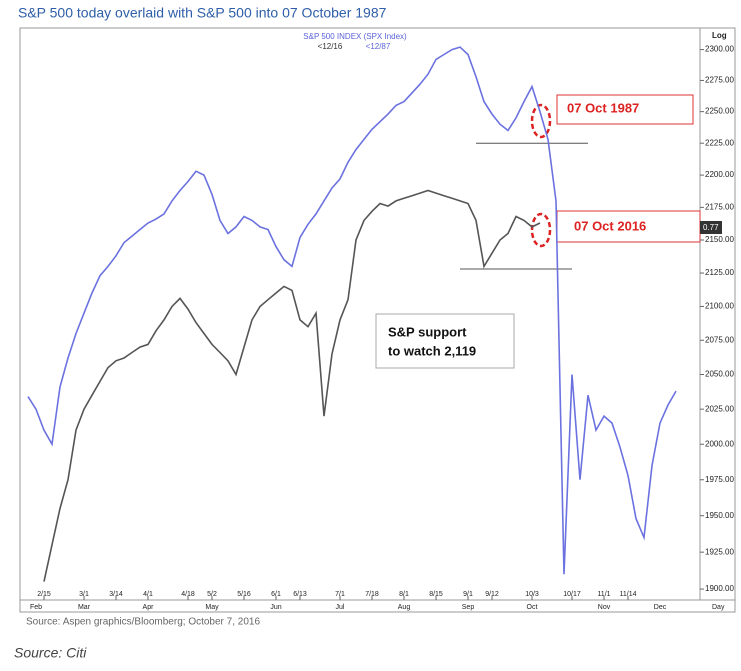 Image resolution: width=741 pixels, height=671 pixels. What do you see at coordinates (436, 594) in the screenshot?
I see `x-tick-label: 8/15` at bounding box center [436, 594].